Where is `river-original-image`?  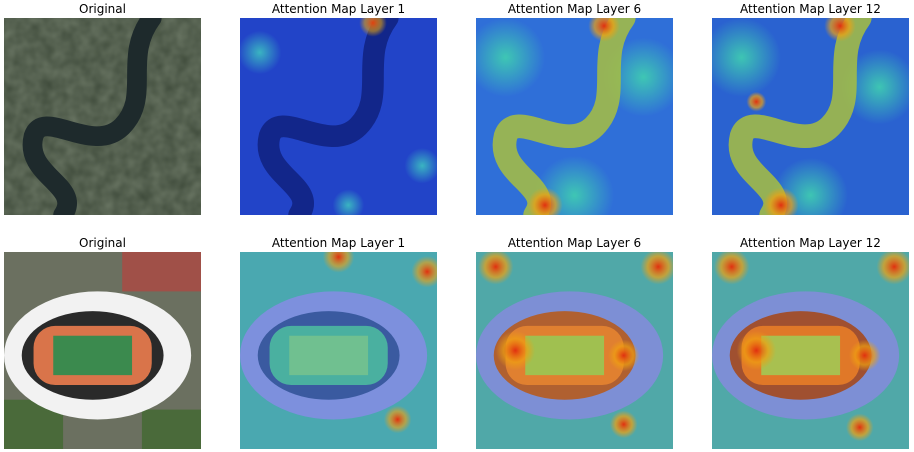 river-original-image is located at coordinates (102, 116).